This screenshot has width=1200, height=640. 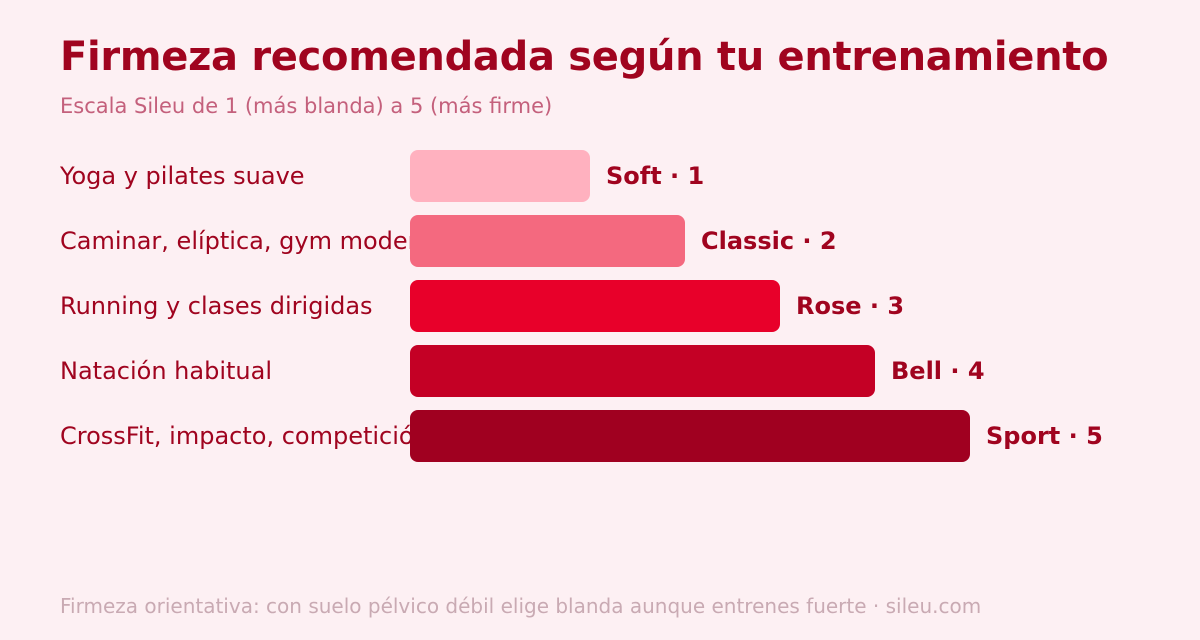 I want to click on value-label: Bell · 4, so click(x=938, y=371).